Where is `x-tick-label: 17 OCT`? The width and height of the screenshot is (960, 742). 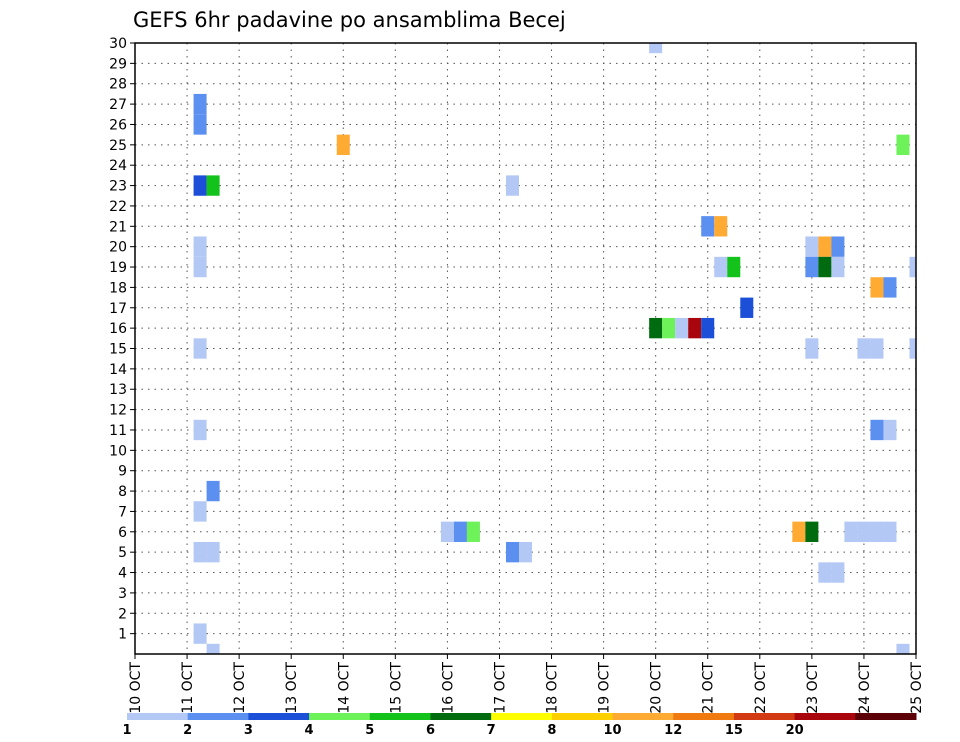 x-tick-label: 17 OCT is located at coordinates (500, 688).